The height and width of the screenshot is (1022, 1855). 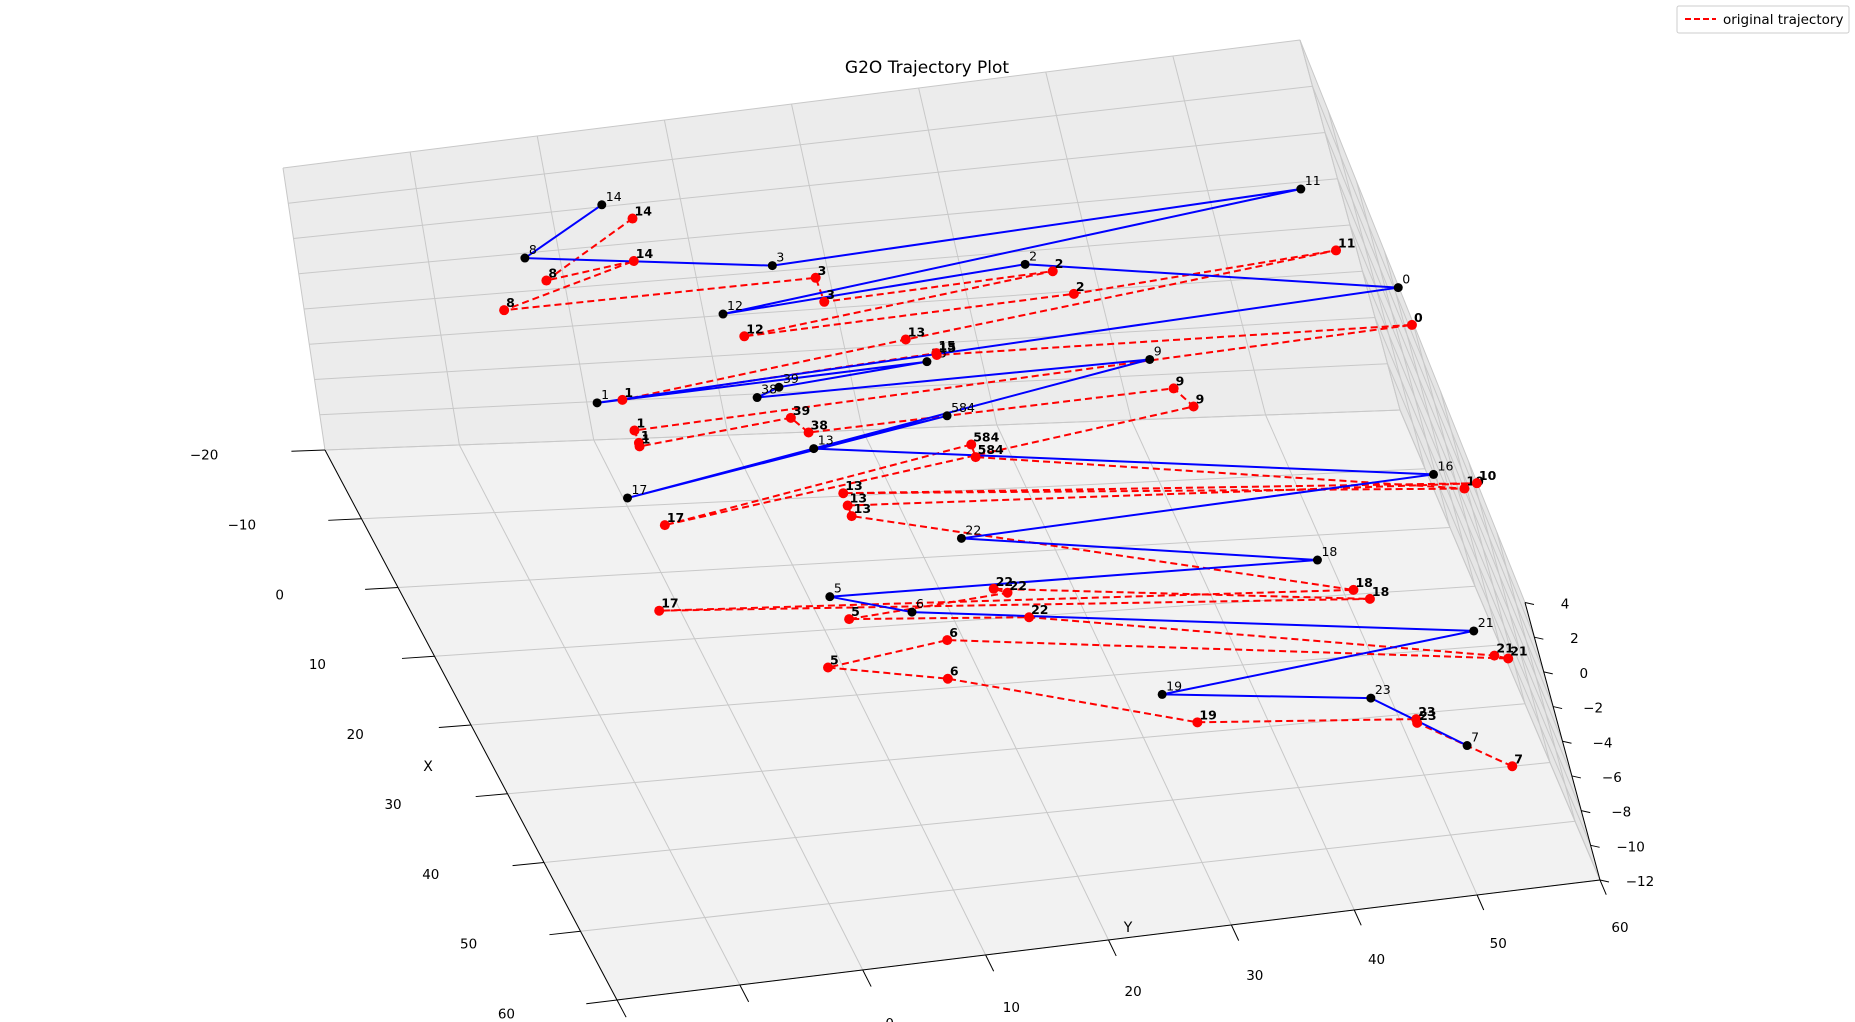 What do you see at coordinates (639, 489) in the screenshot?
I see `black-marker-label: 17` at bounding box center [639, 489].